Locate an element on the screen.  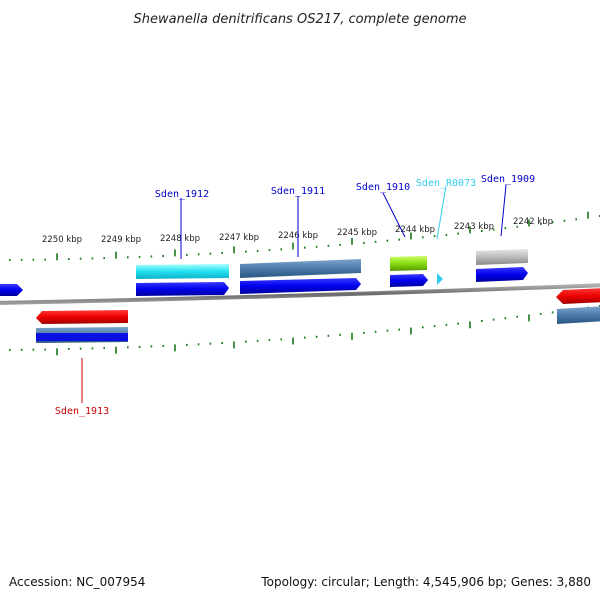
feature-block-sden-1909 is located at coordinates (502, 257).